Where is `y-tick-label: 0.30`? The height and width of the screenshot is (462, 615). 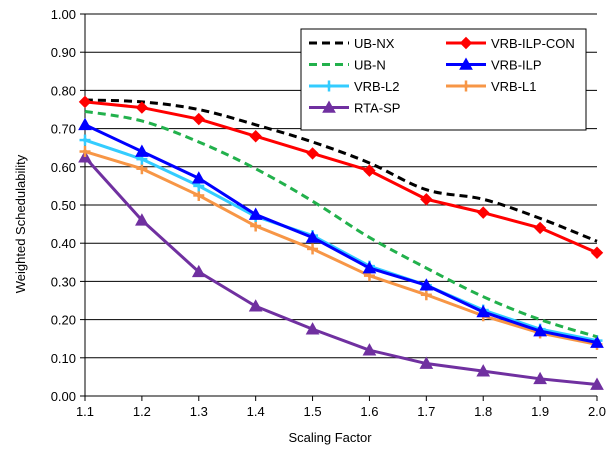
y-tick-label: 0.30 is located at coordinates (63, 281).